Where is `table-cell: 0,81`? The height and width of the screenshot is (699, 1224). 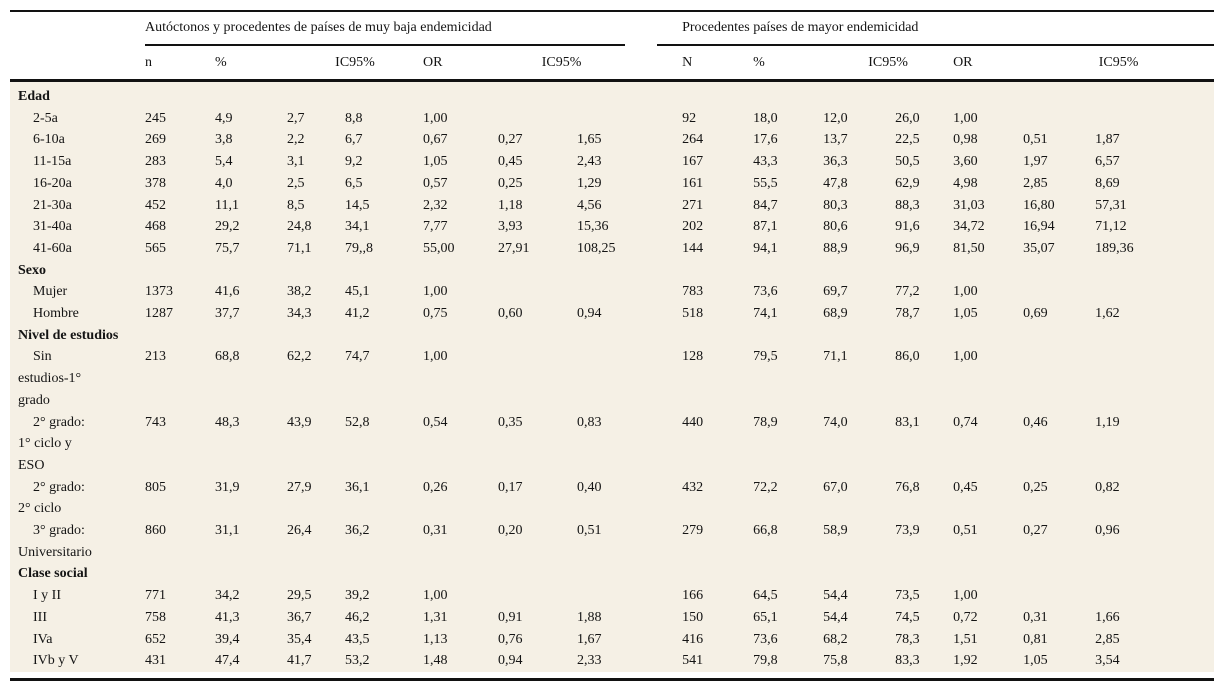
table-cell: 0,81 is located at coordinates (1035, 639).